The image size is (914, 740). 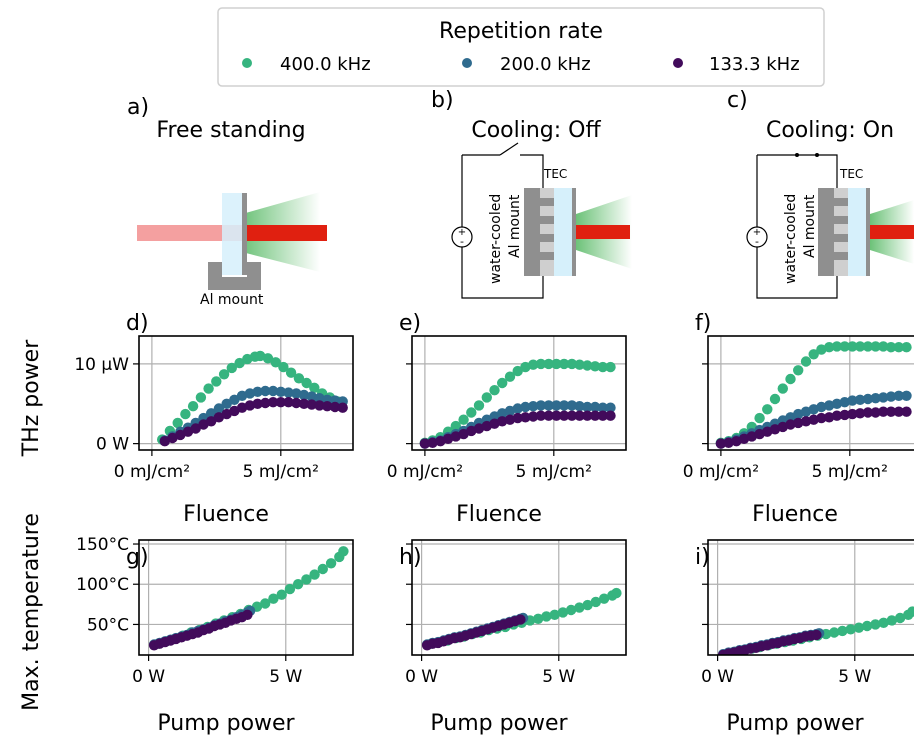 I want to click on minus-b: -, so click(x=462, y=241).